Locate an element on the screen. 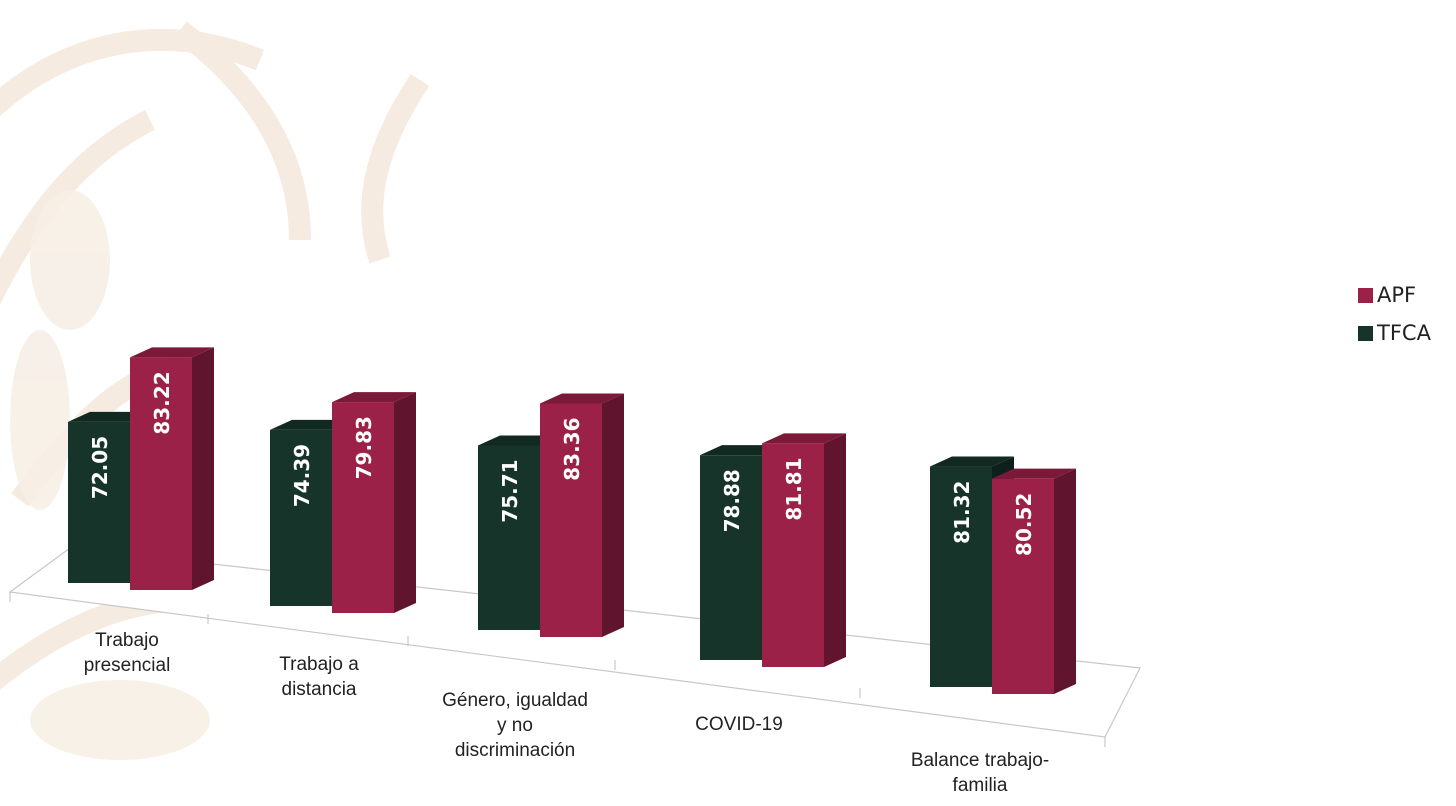 The width and height of the screenshot is (1456, 806). legend-label-apf: APF is located at coordinates (1397, 295).